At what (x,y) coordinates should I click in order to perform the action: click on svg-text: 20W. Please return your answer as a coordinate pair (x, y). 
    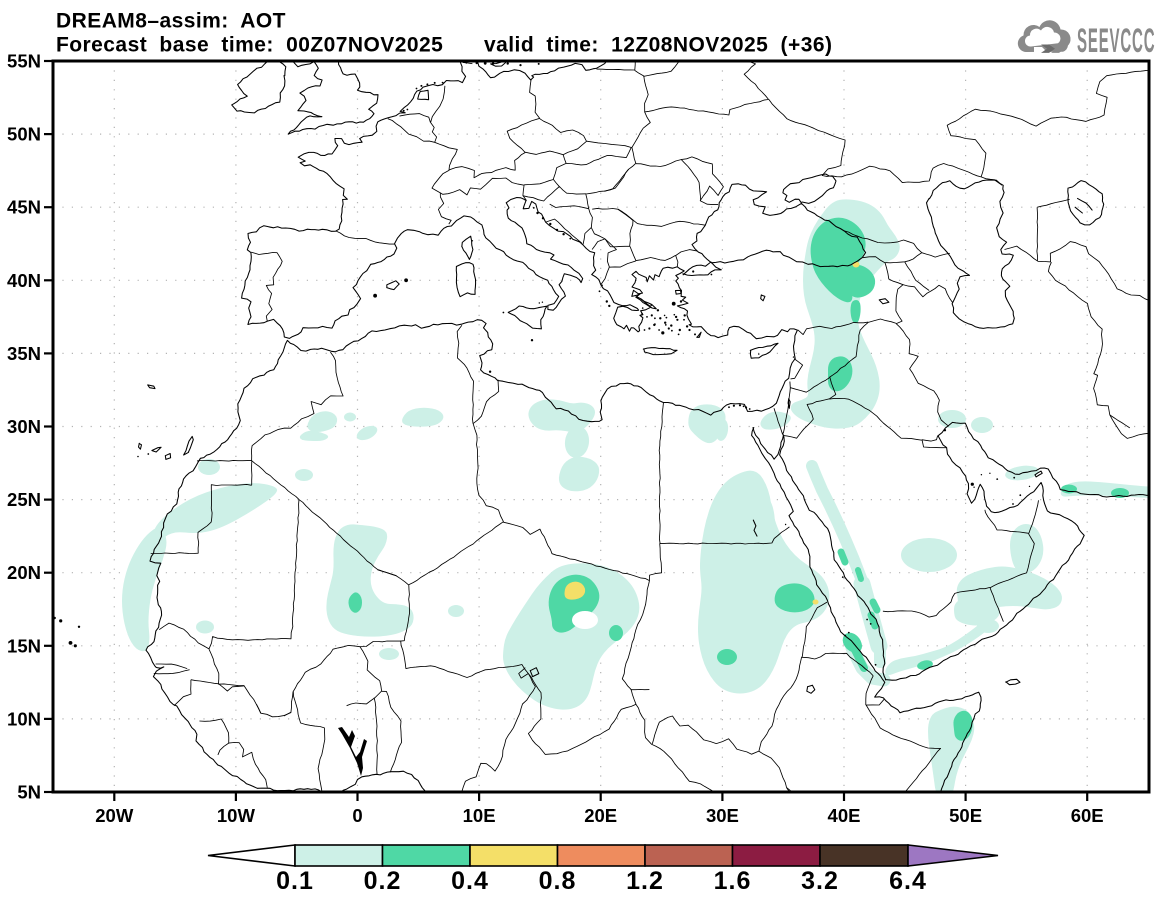
    Looking at the image, I should click on (114, 815).